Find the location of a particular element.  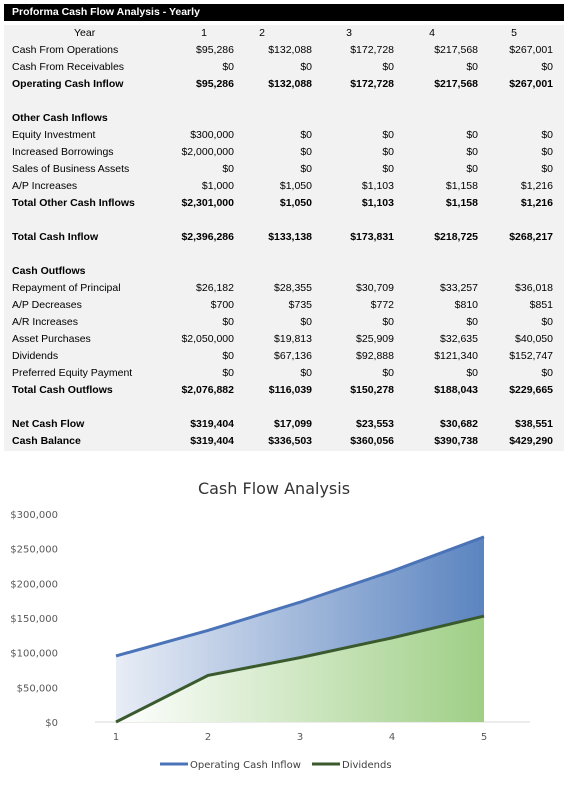

row-cash-from-receivables: Cash From Receivables $0 $0 $0 $0 $0 is located at coordinates (284, 67).